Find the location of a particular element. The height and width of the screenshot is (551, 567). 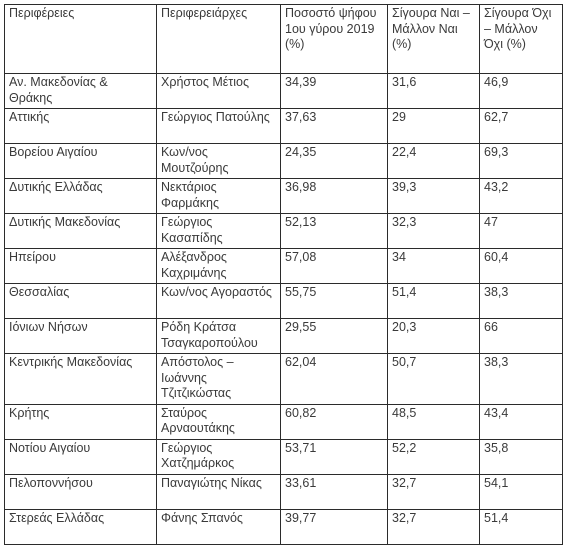

cell-yes: 22,4 is located at coordinates (433, 161).